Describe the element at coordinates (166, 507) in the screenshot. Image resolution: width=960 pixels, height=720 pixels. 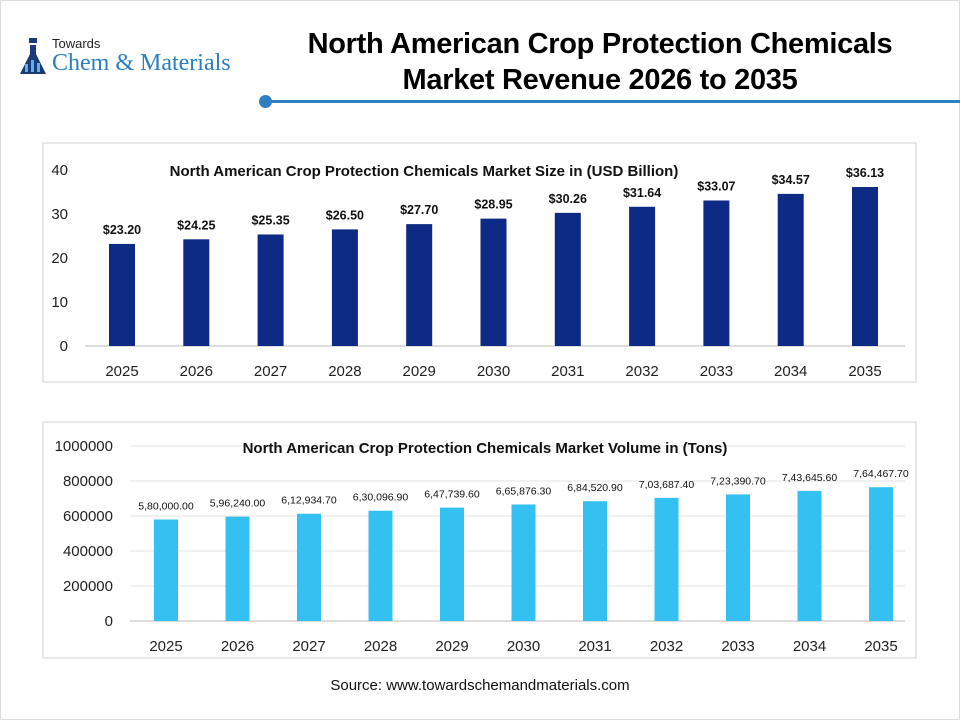
I see `chart-1-data-label: 5,80,000.00` at that location.